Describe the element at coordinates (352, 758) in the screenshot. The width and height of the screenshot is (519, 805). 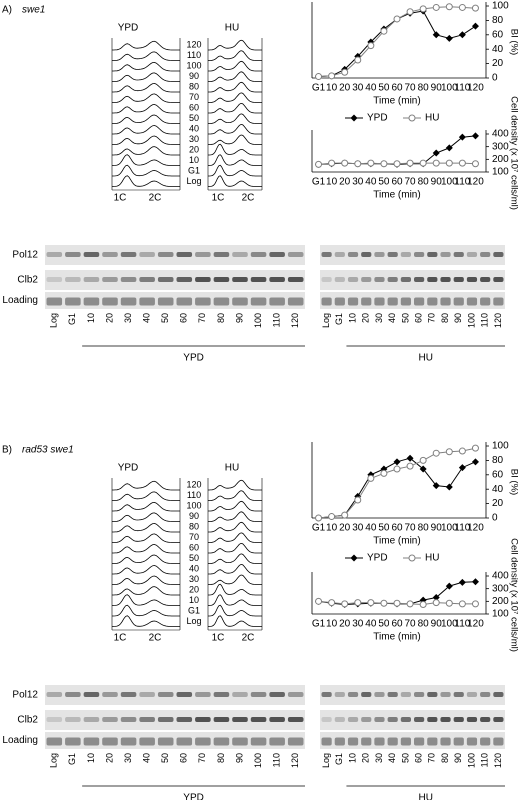
I see `lane-label: 10` at that location.